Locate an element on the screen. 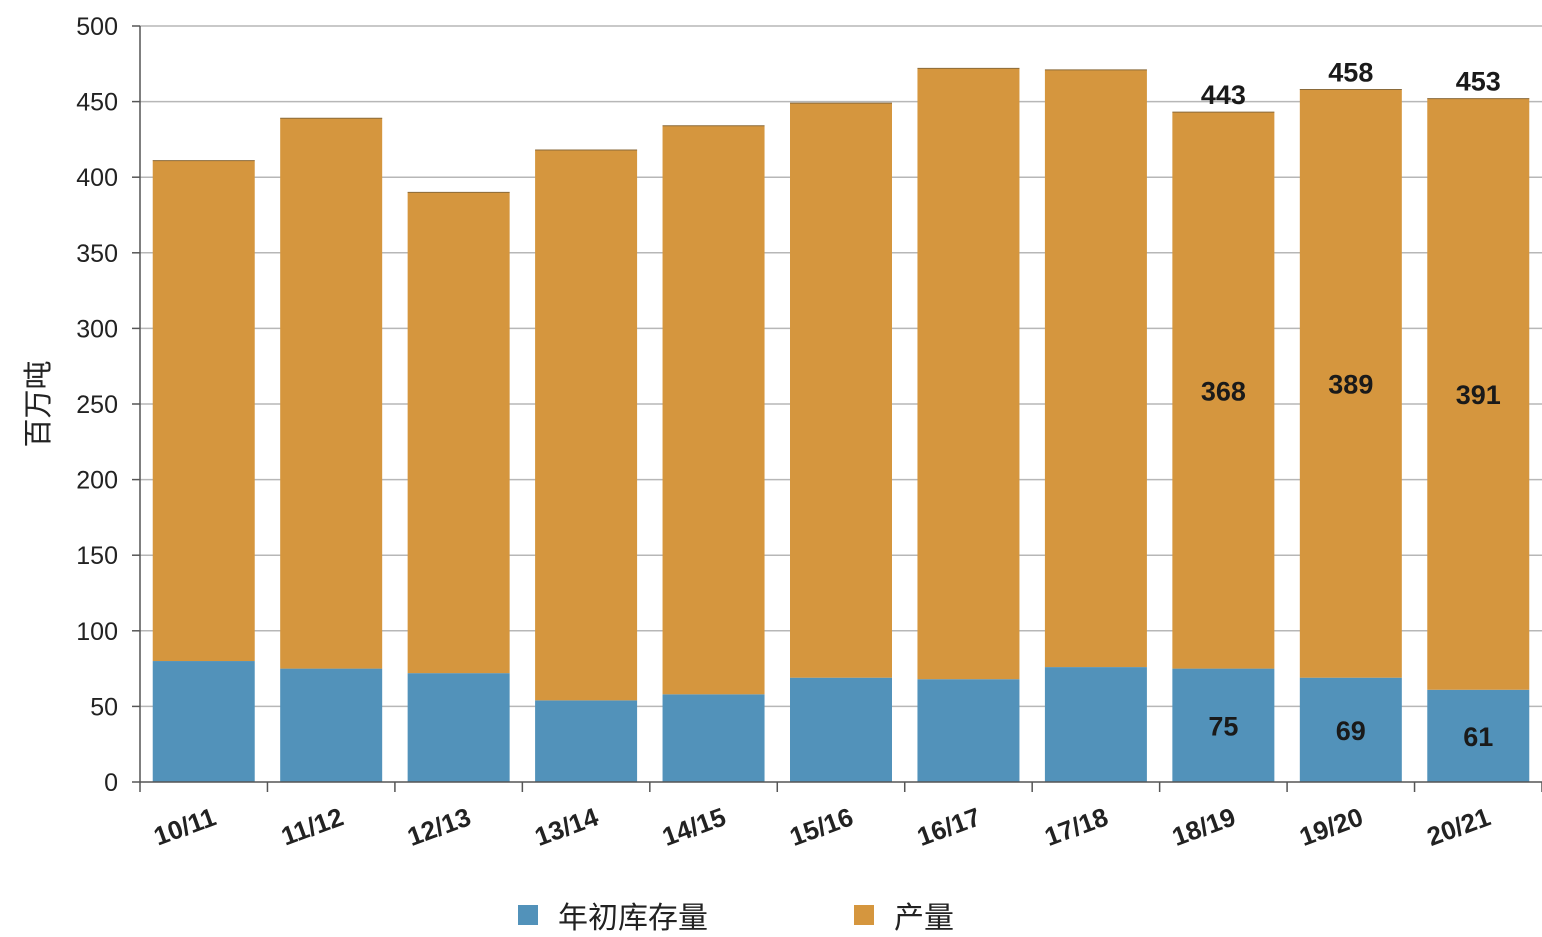  x-tick-label: 11/12 is located at coordinates (312, 826).